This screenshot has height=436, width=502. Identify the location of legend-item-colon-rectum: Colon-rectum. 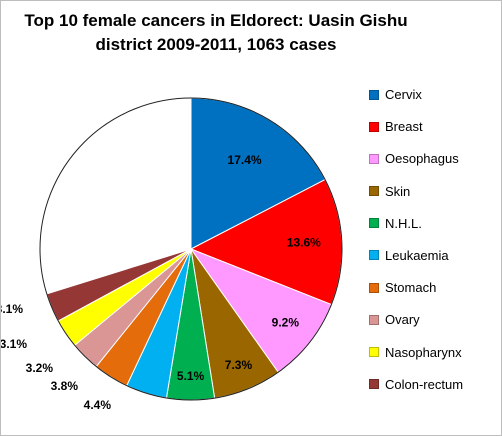
(416, 384).